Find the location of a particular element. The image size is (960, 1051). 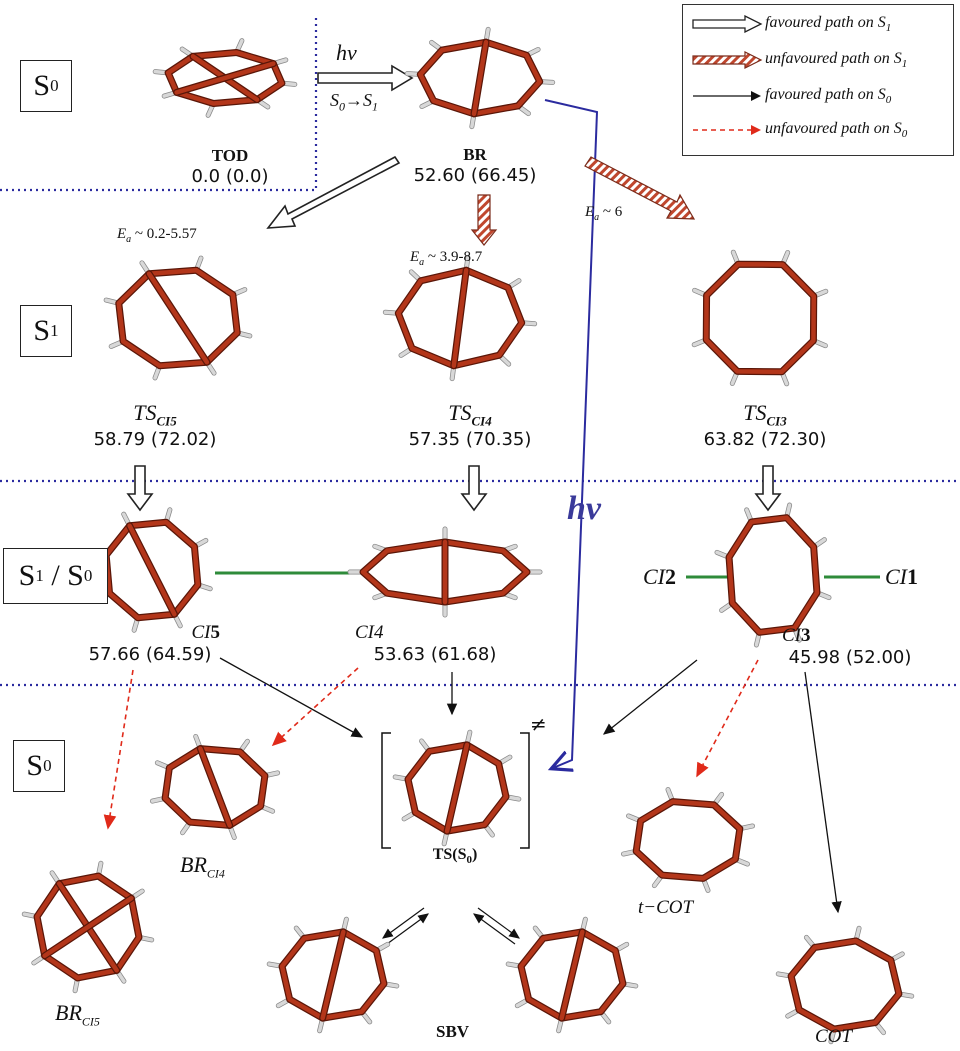

ts-s0-name: TS(S is located at coordinates (450, 854).